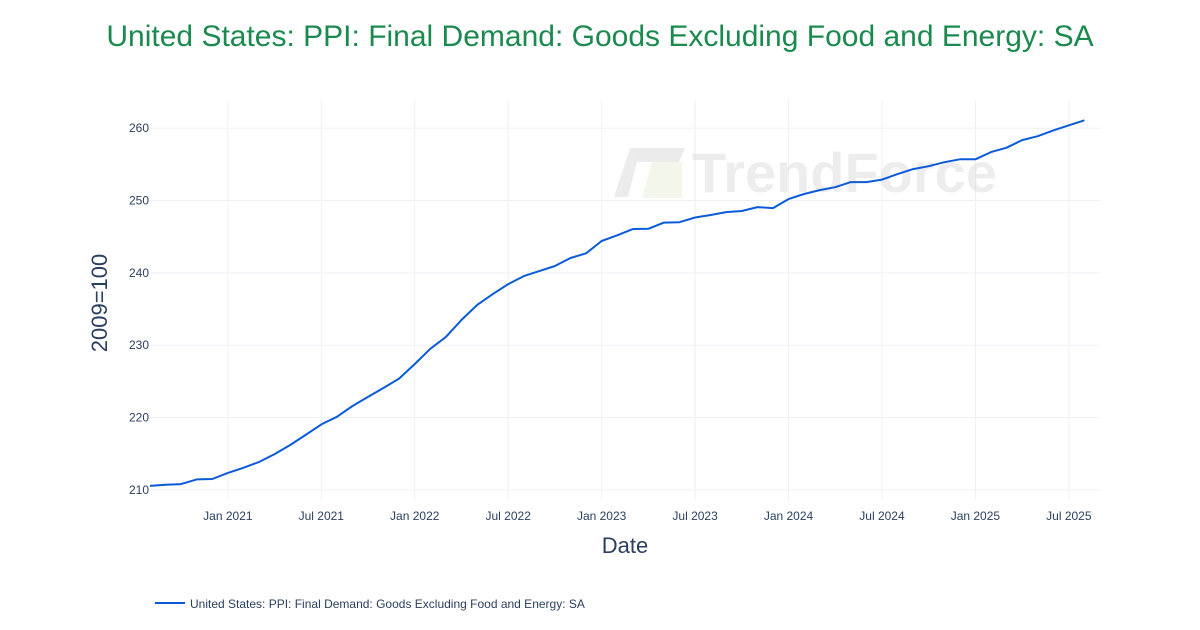  What do you see at coordinates (139, 418) in the screenshot?
I see `y-tick-label: 220` at bounding box center [139, 418].